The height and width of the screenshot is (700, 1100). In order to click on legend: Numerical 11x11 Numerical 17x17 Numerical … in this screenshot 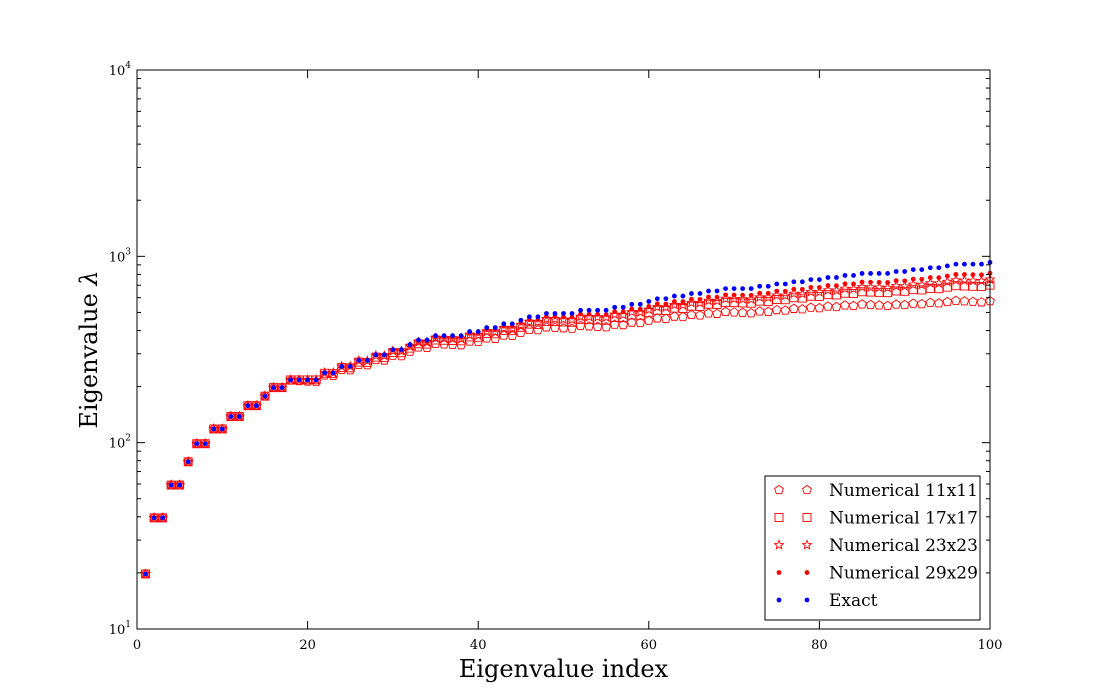, I will do `click(872, 548)`.